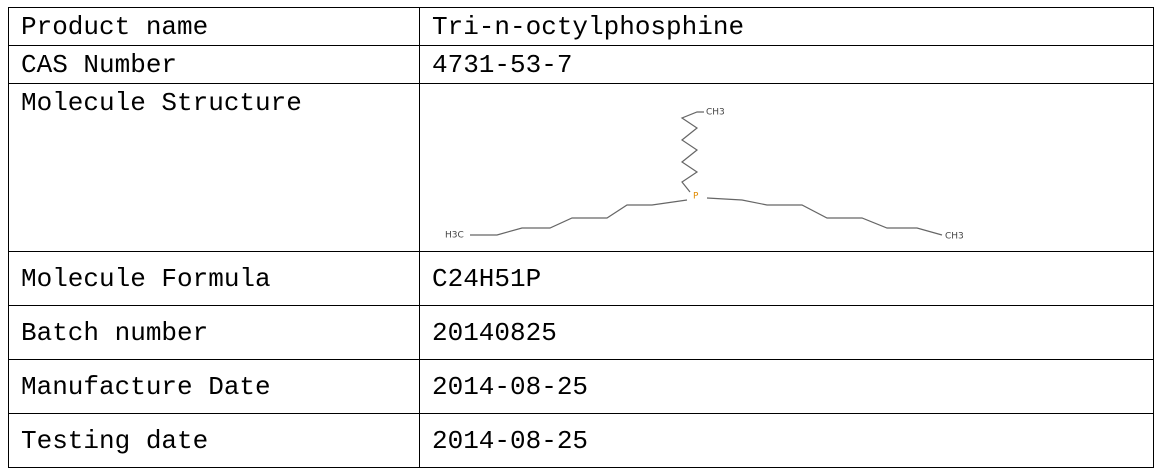 The height and width of the screenshot is (474, 1166). Describe the element at coordinates (214, 26) in the screenshot. I see `cell: Product name` at that location.